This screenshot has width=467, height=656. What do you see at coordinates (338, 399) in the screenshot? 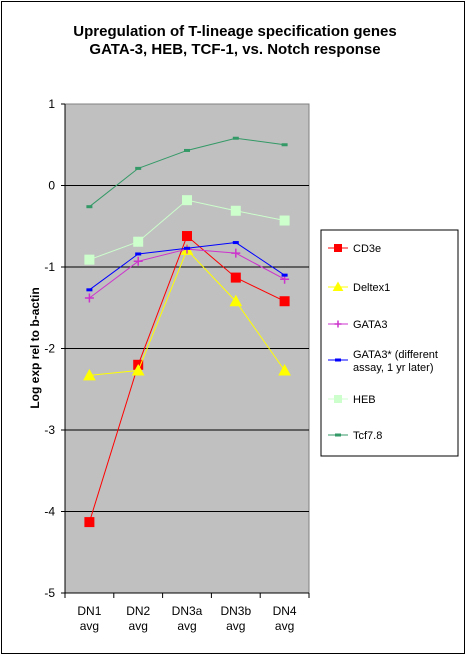
I see `legend-marker-heb` at bounding box center [338, 399].